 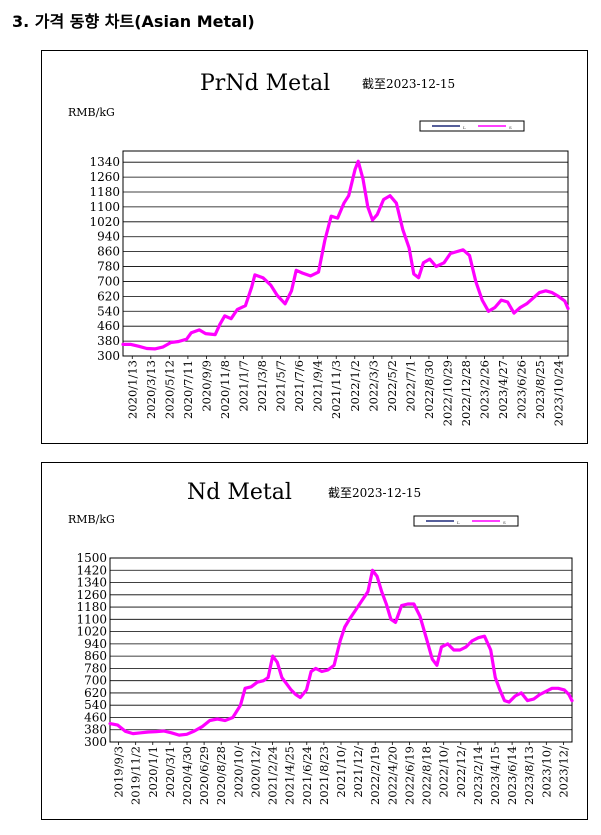 What do you see at coordinates (153, 772) in the screenshot?
I see `x-tick-label: 2020/1/1` at bounding box center [153, 772].